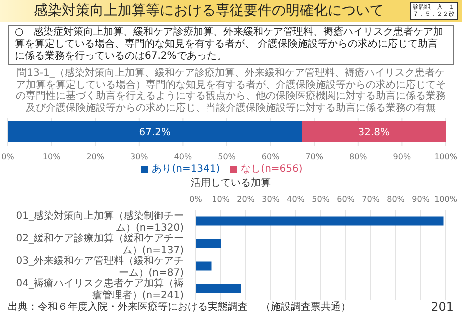 The image size is (462, 320). I want to click on chart-subtitle: 問13-1_（感染対策向上加算、緩和ケア診療加算、外来緩和ケア管理料、褥瘡ハイリスク患者ケア加算を算定している場合）専門的な知見を有する者が、介護保険施設等からの求めに応じてその専門性に基づく助言を行えるようにする観点から、他の保険医療機関に対する助言に係る業務及び介護保険施設等からの求めに応じ、当該介護保険施設等に対する助言に係る業務の有無, so click(231, 91).